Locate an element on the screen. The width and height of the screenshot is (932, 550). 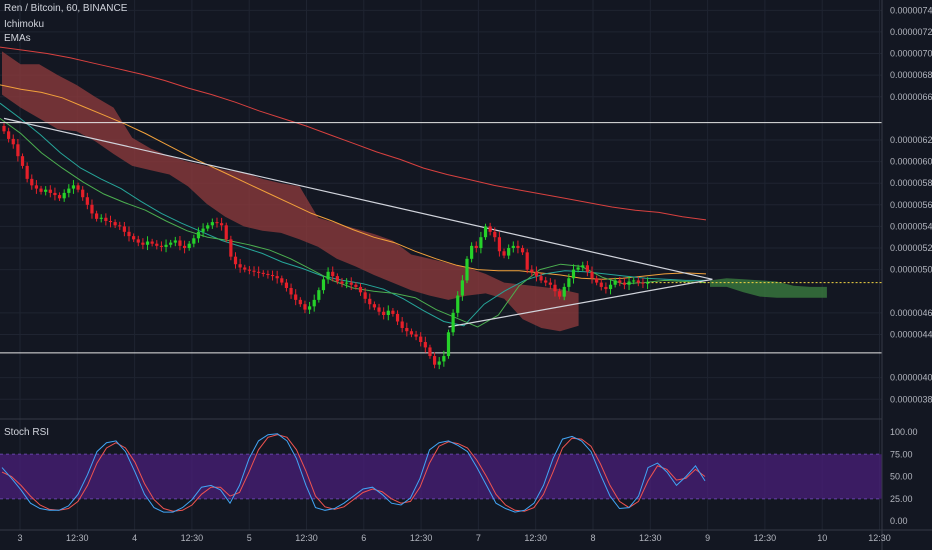
time-tick-label: 10 is located at coordinates (822, 538).